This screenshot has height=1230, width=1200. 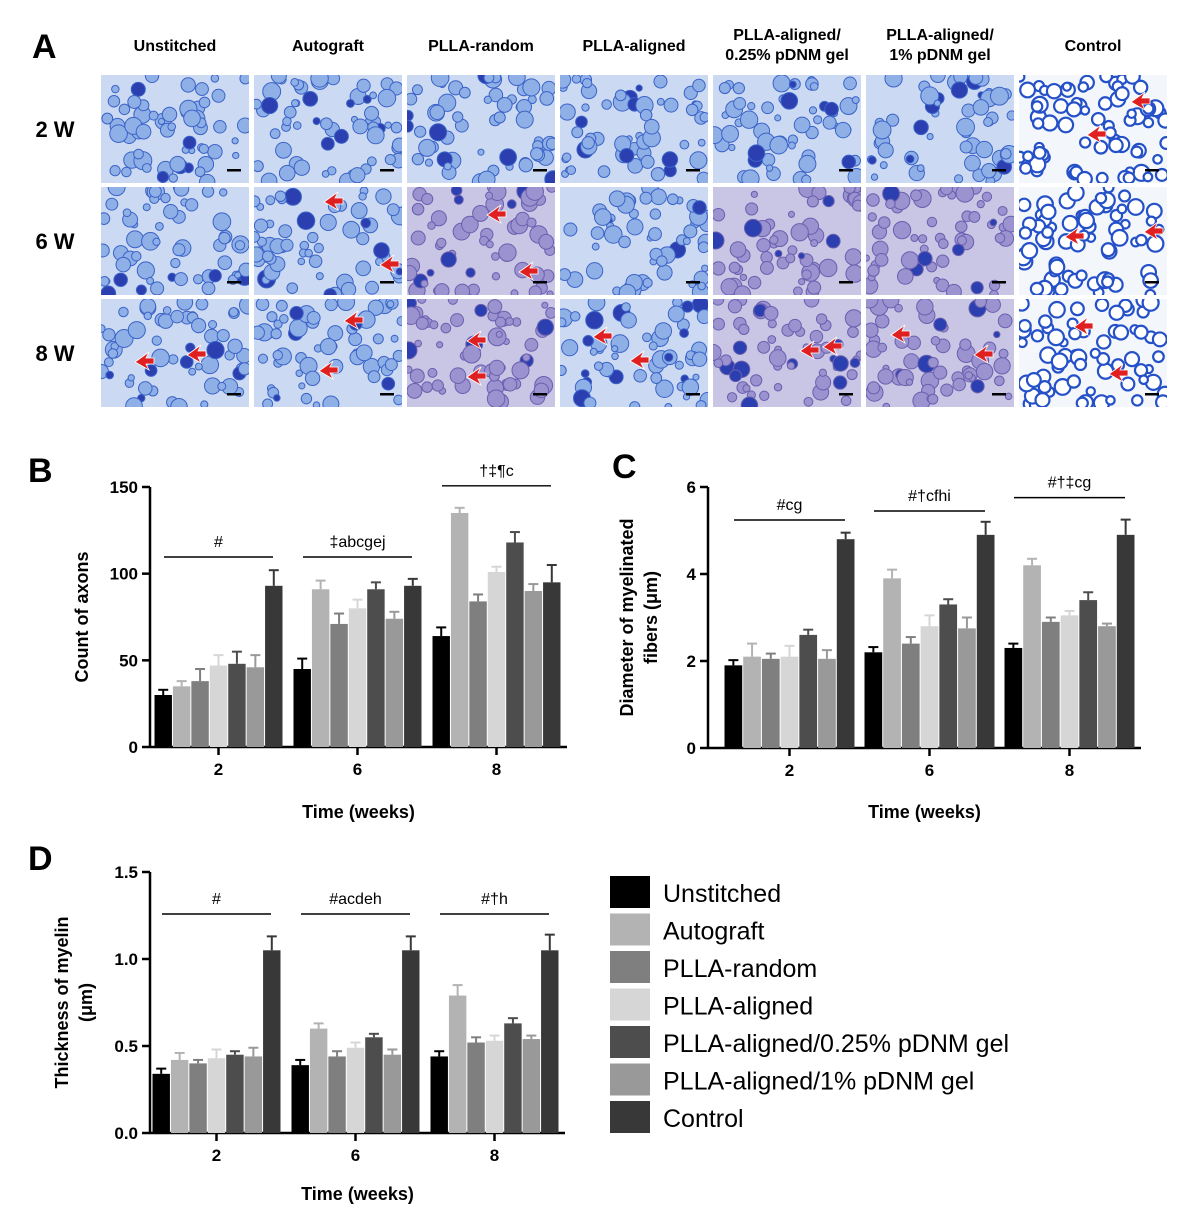 I want to click on x-tick-label: 8, so click(x=1069, y=770).